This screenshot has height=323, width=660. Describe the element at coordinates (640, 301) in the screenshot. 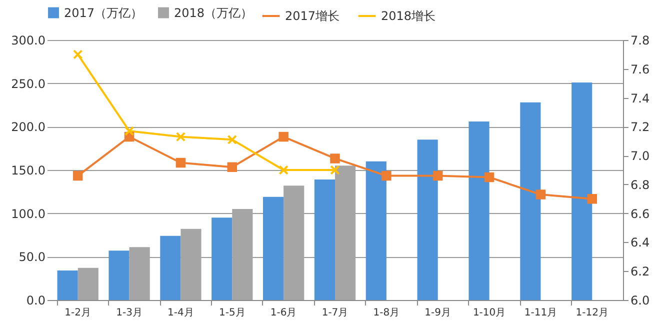

I see `y2-tick-label: 6.0` at that location.